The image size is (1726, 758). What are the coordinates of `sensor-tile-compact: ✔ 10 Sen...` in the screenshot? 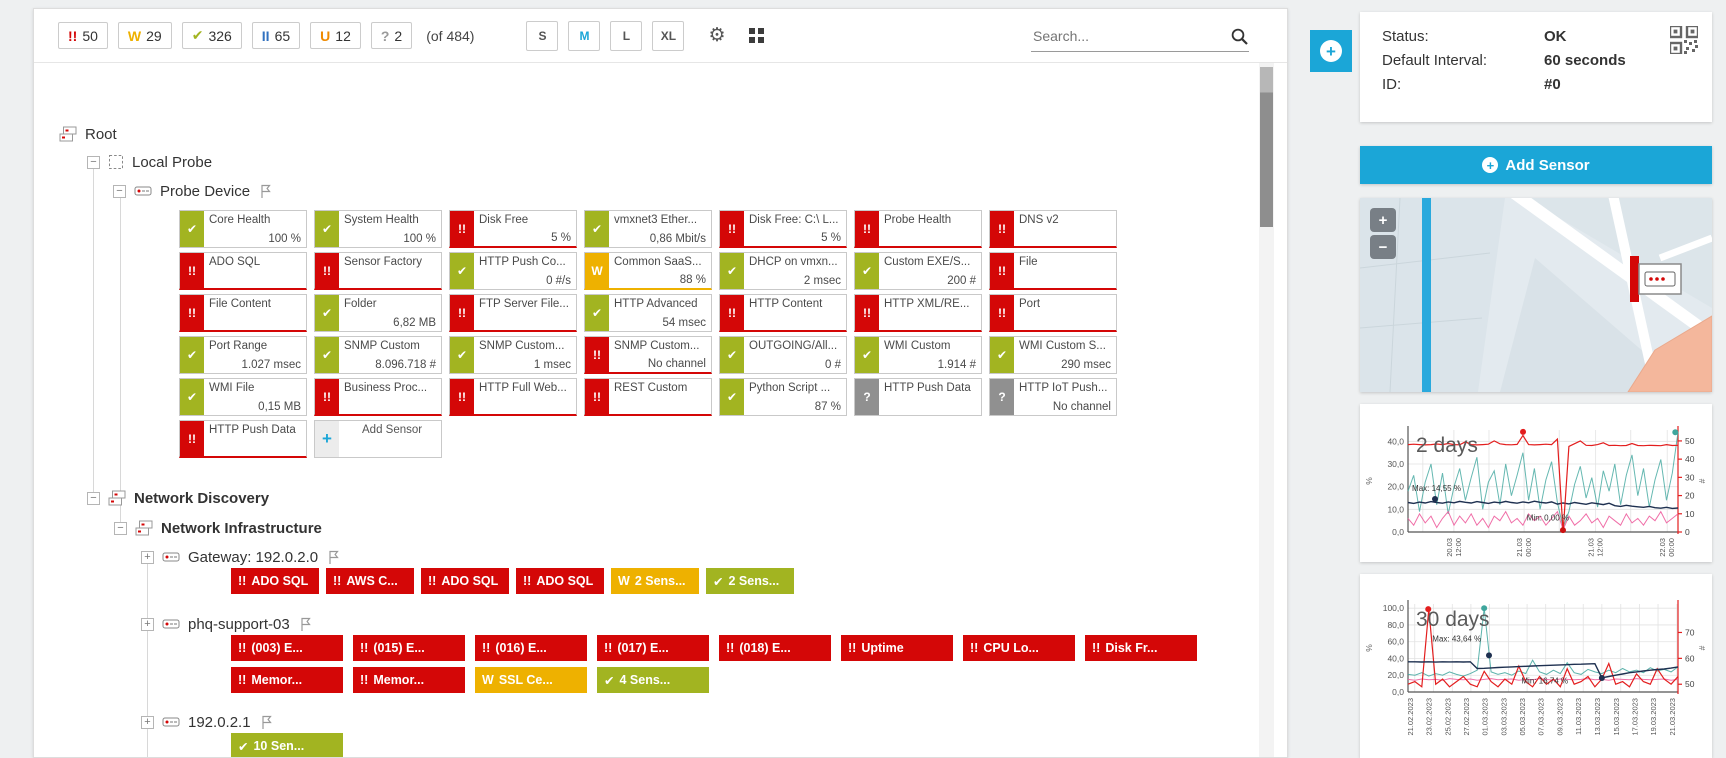 It's located at (287, 745).